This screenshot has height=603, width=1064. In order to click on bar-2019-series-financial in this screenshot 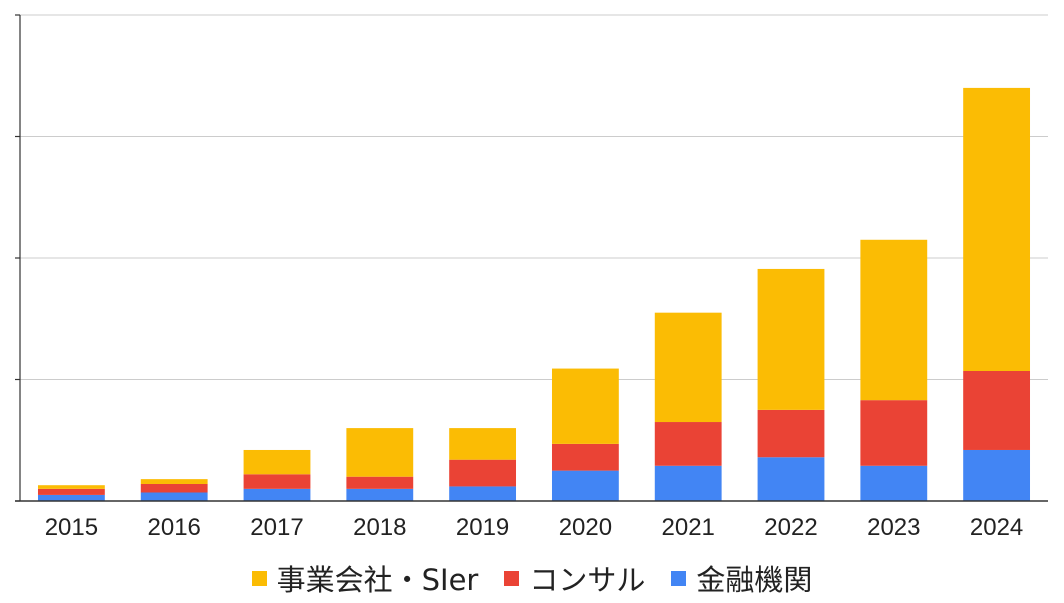, I will do `click(483, 493)`.